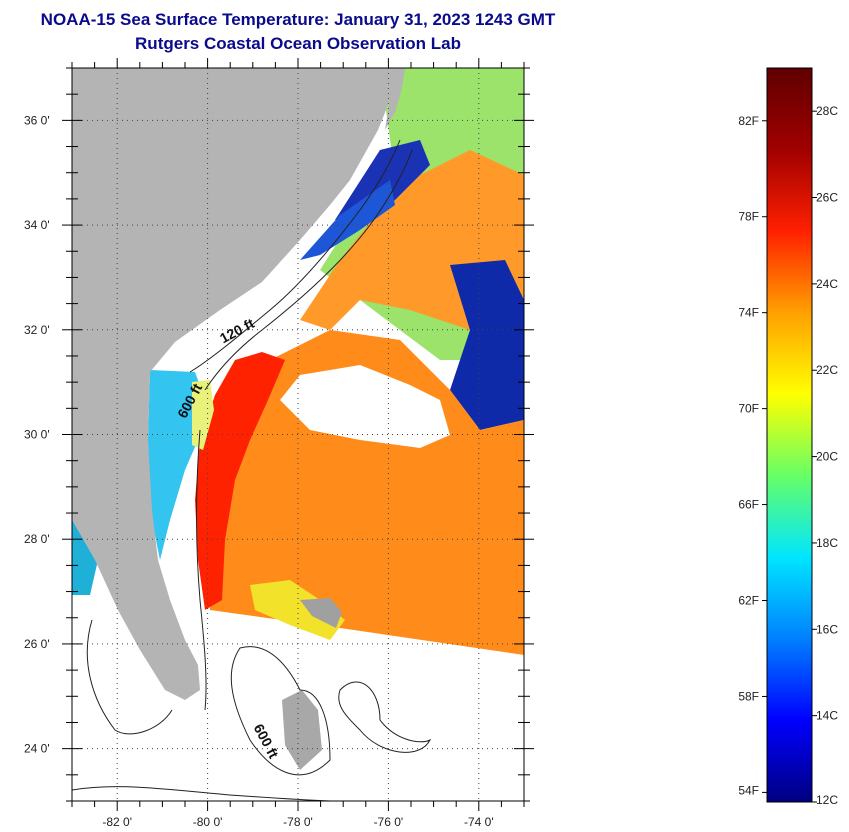  What do you see at coordinates (748, 313) in the screenshot?
I see `fahrenheit-tick-label: 74F` at bounding box center [748, 313].